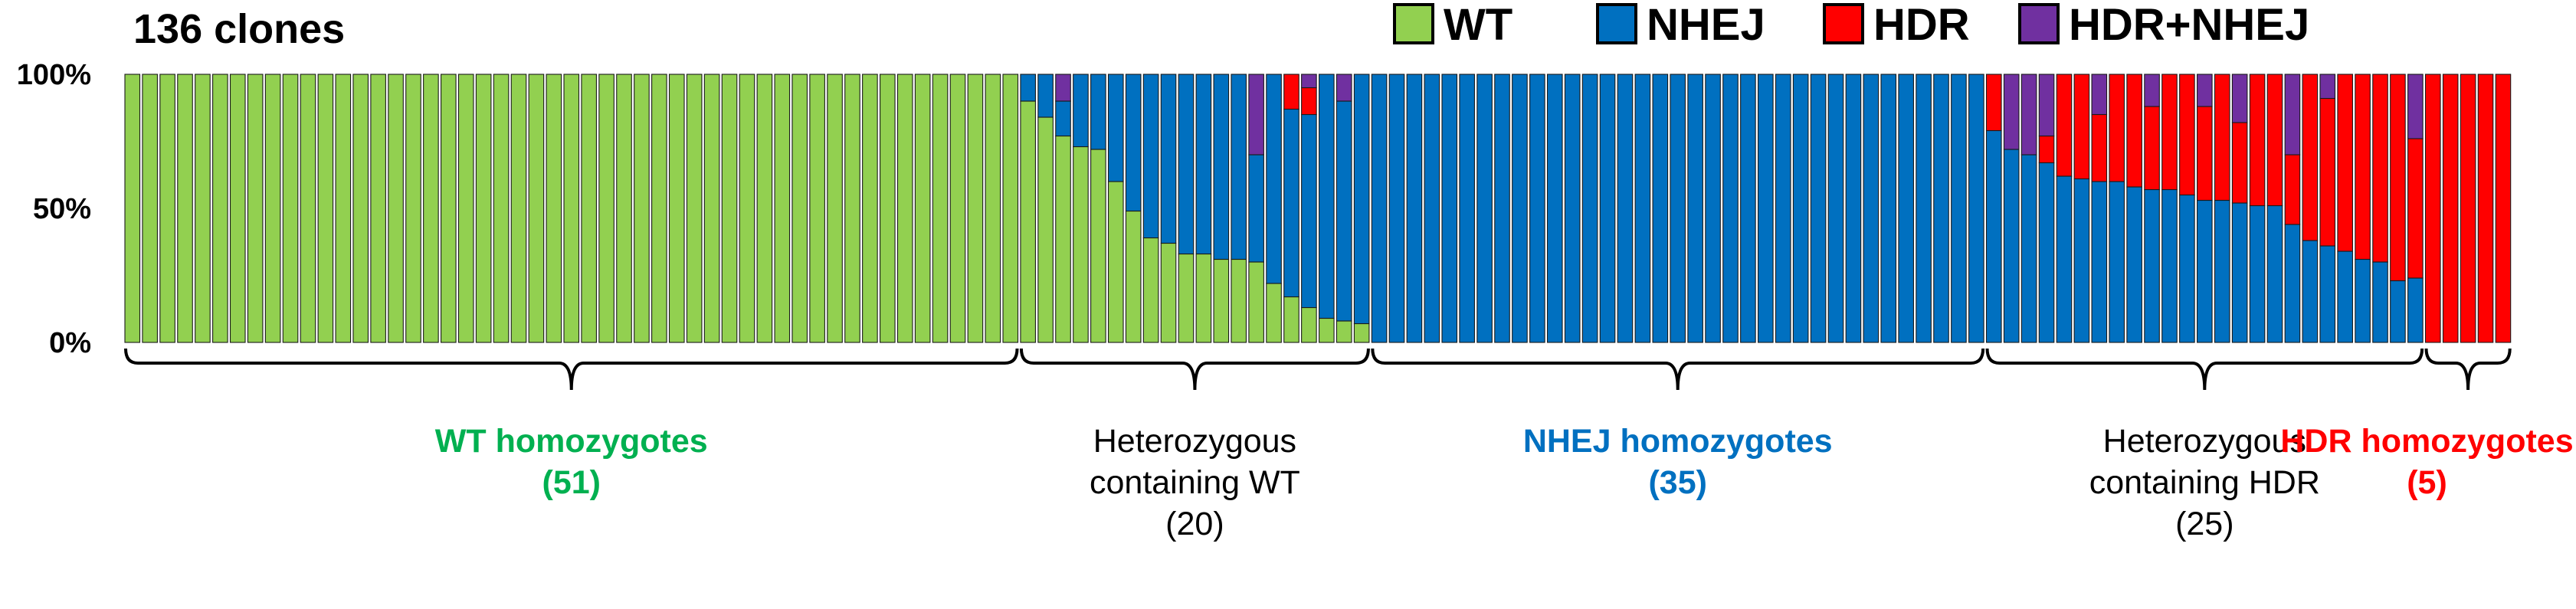 Image resolution: width=2576 pixels, height=609 pixels. I want to click on y-tick-label: 0%, so click(70, 343).